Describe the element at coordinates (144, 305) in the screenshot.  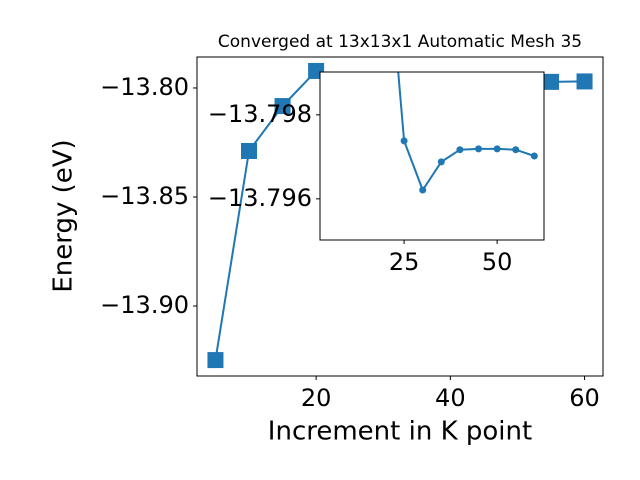
I see `y-tick-label: −13.90` at that location.